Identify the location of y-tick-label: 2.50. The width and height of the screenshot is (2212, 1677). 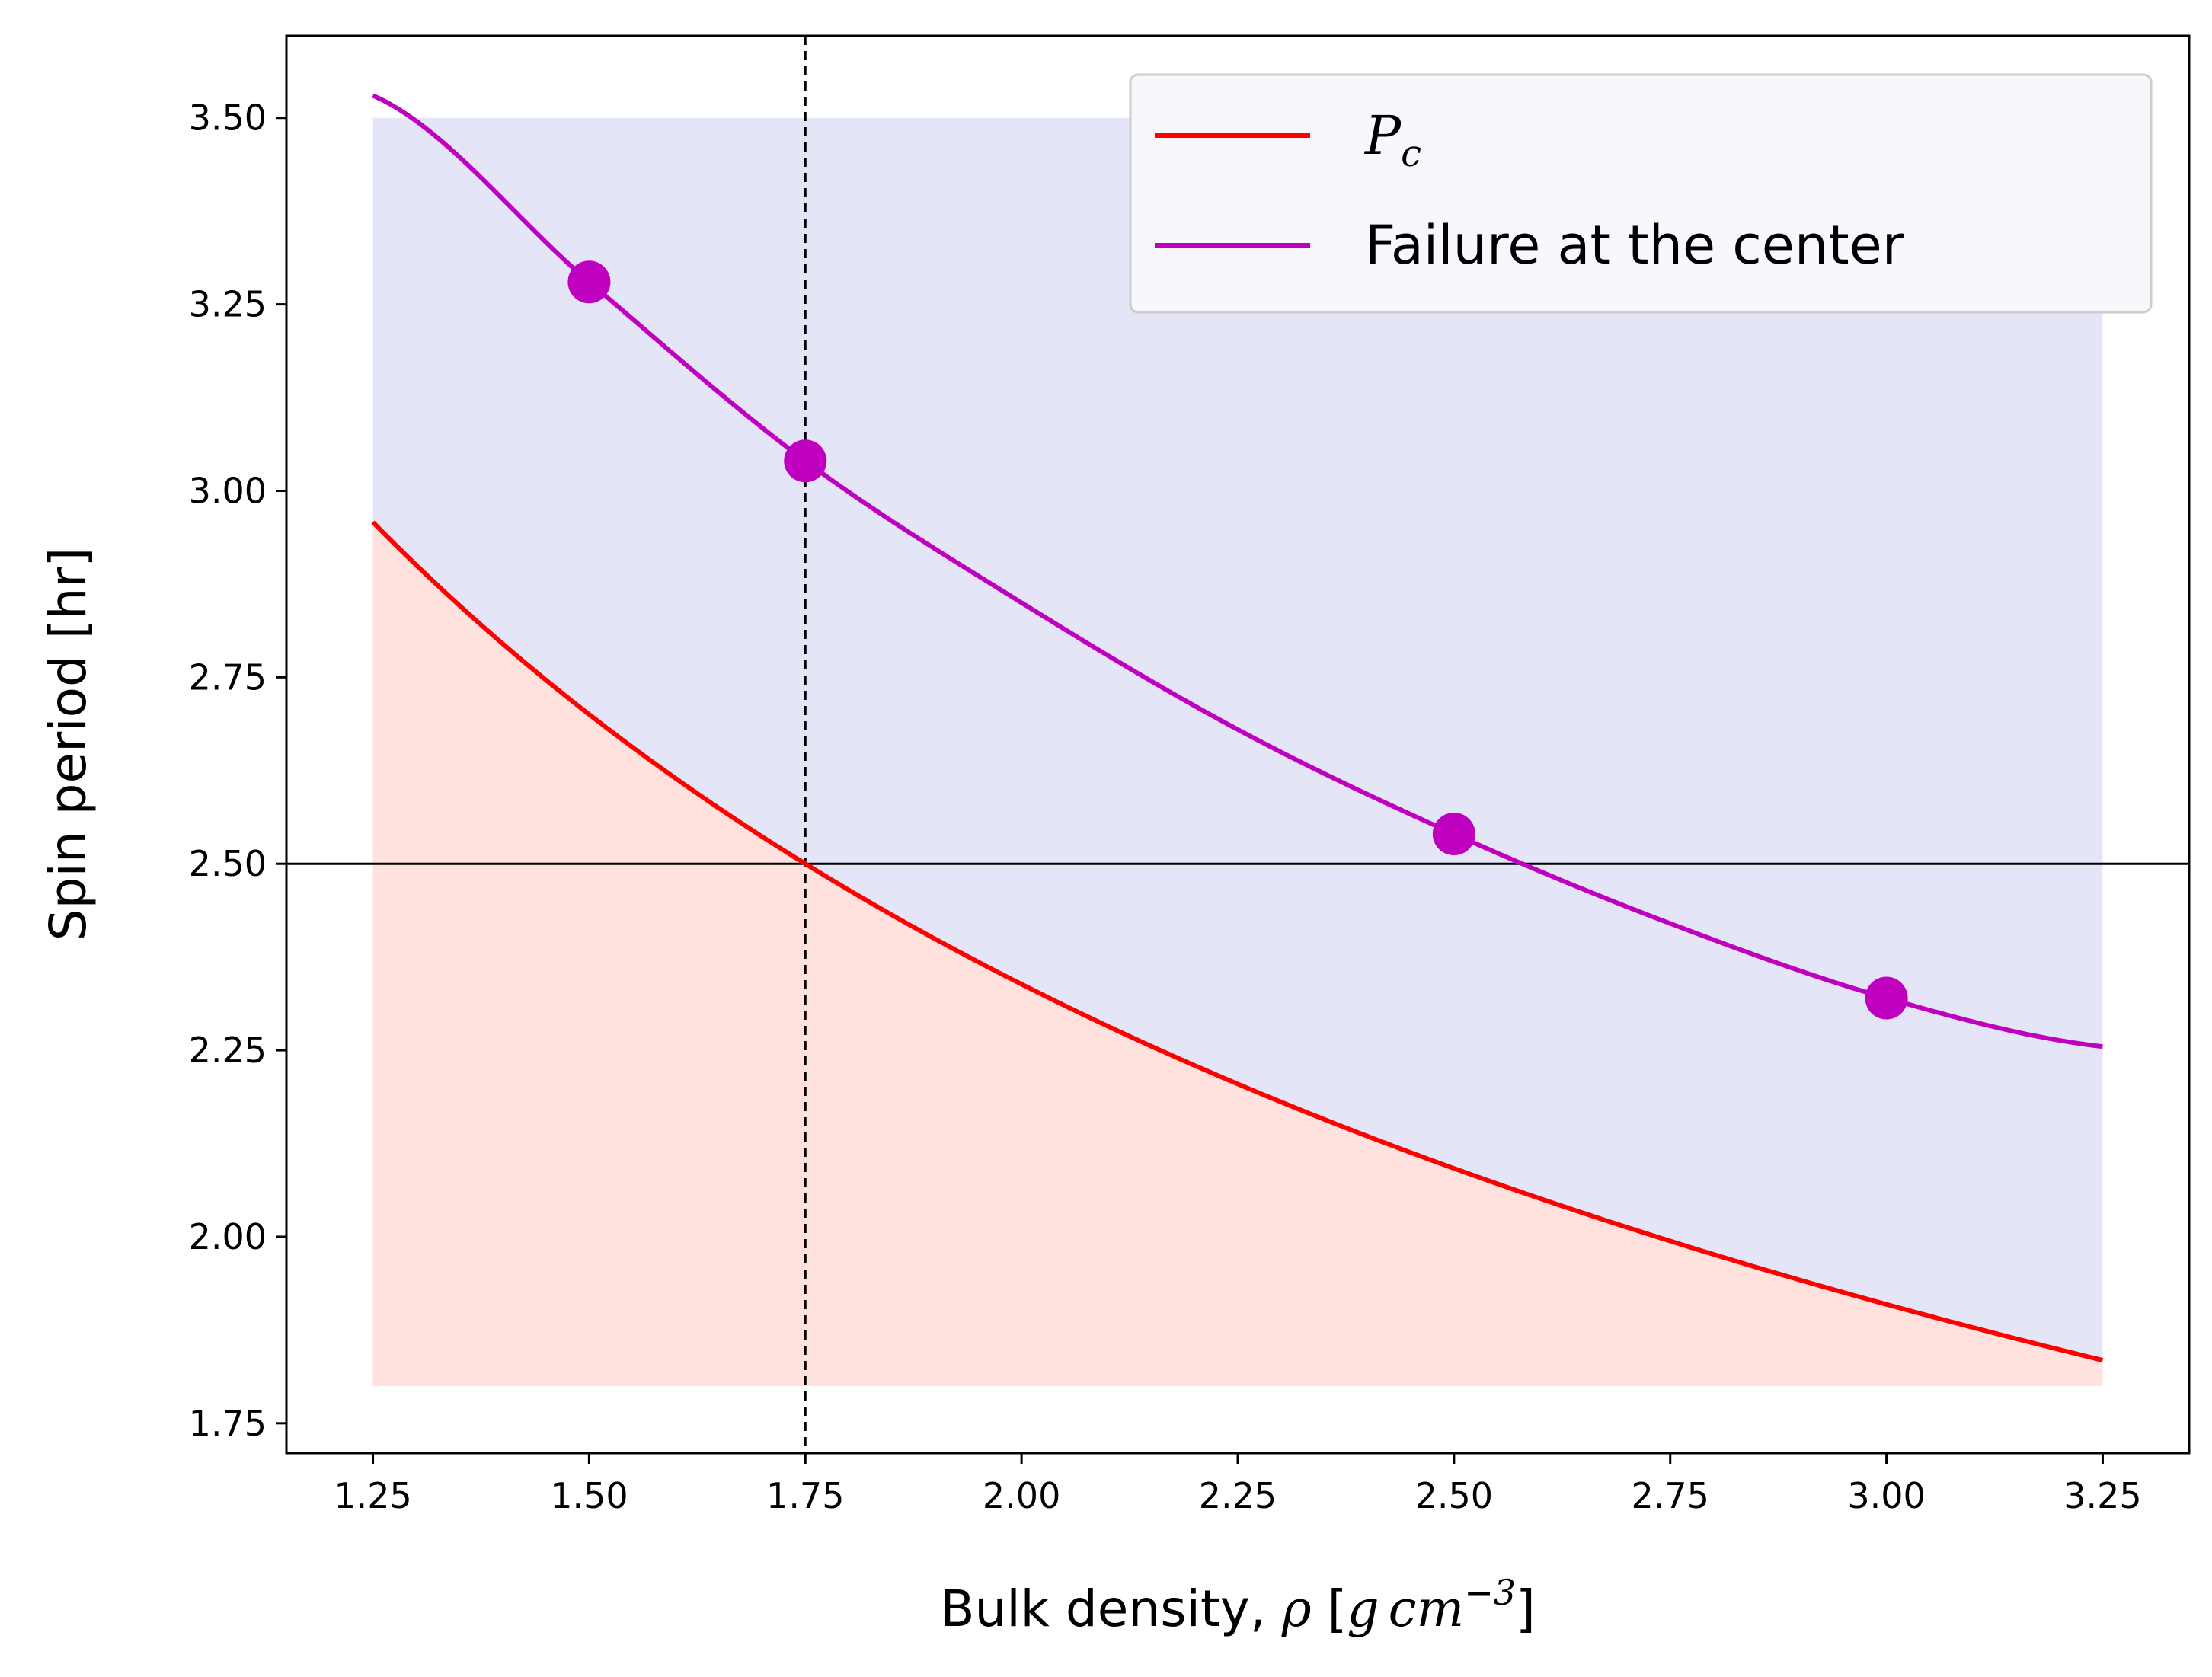
(228, 863).